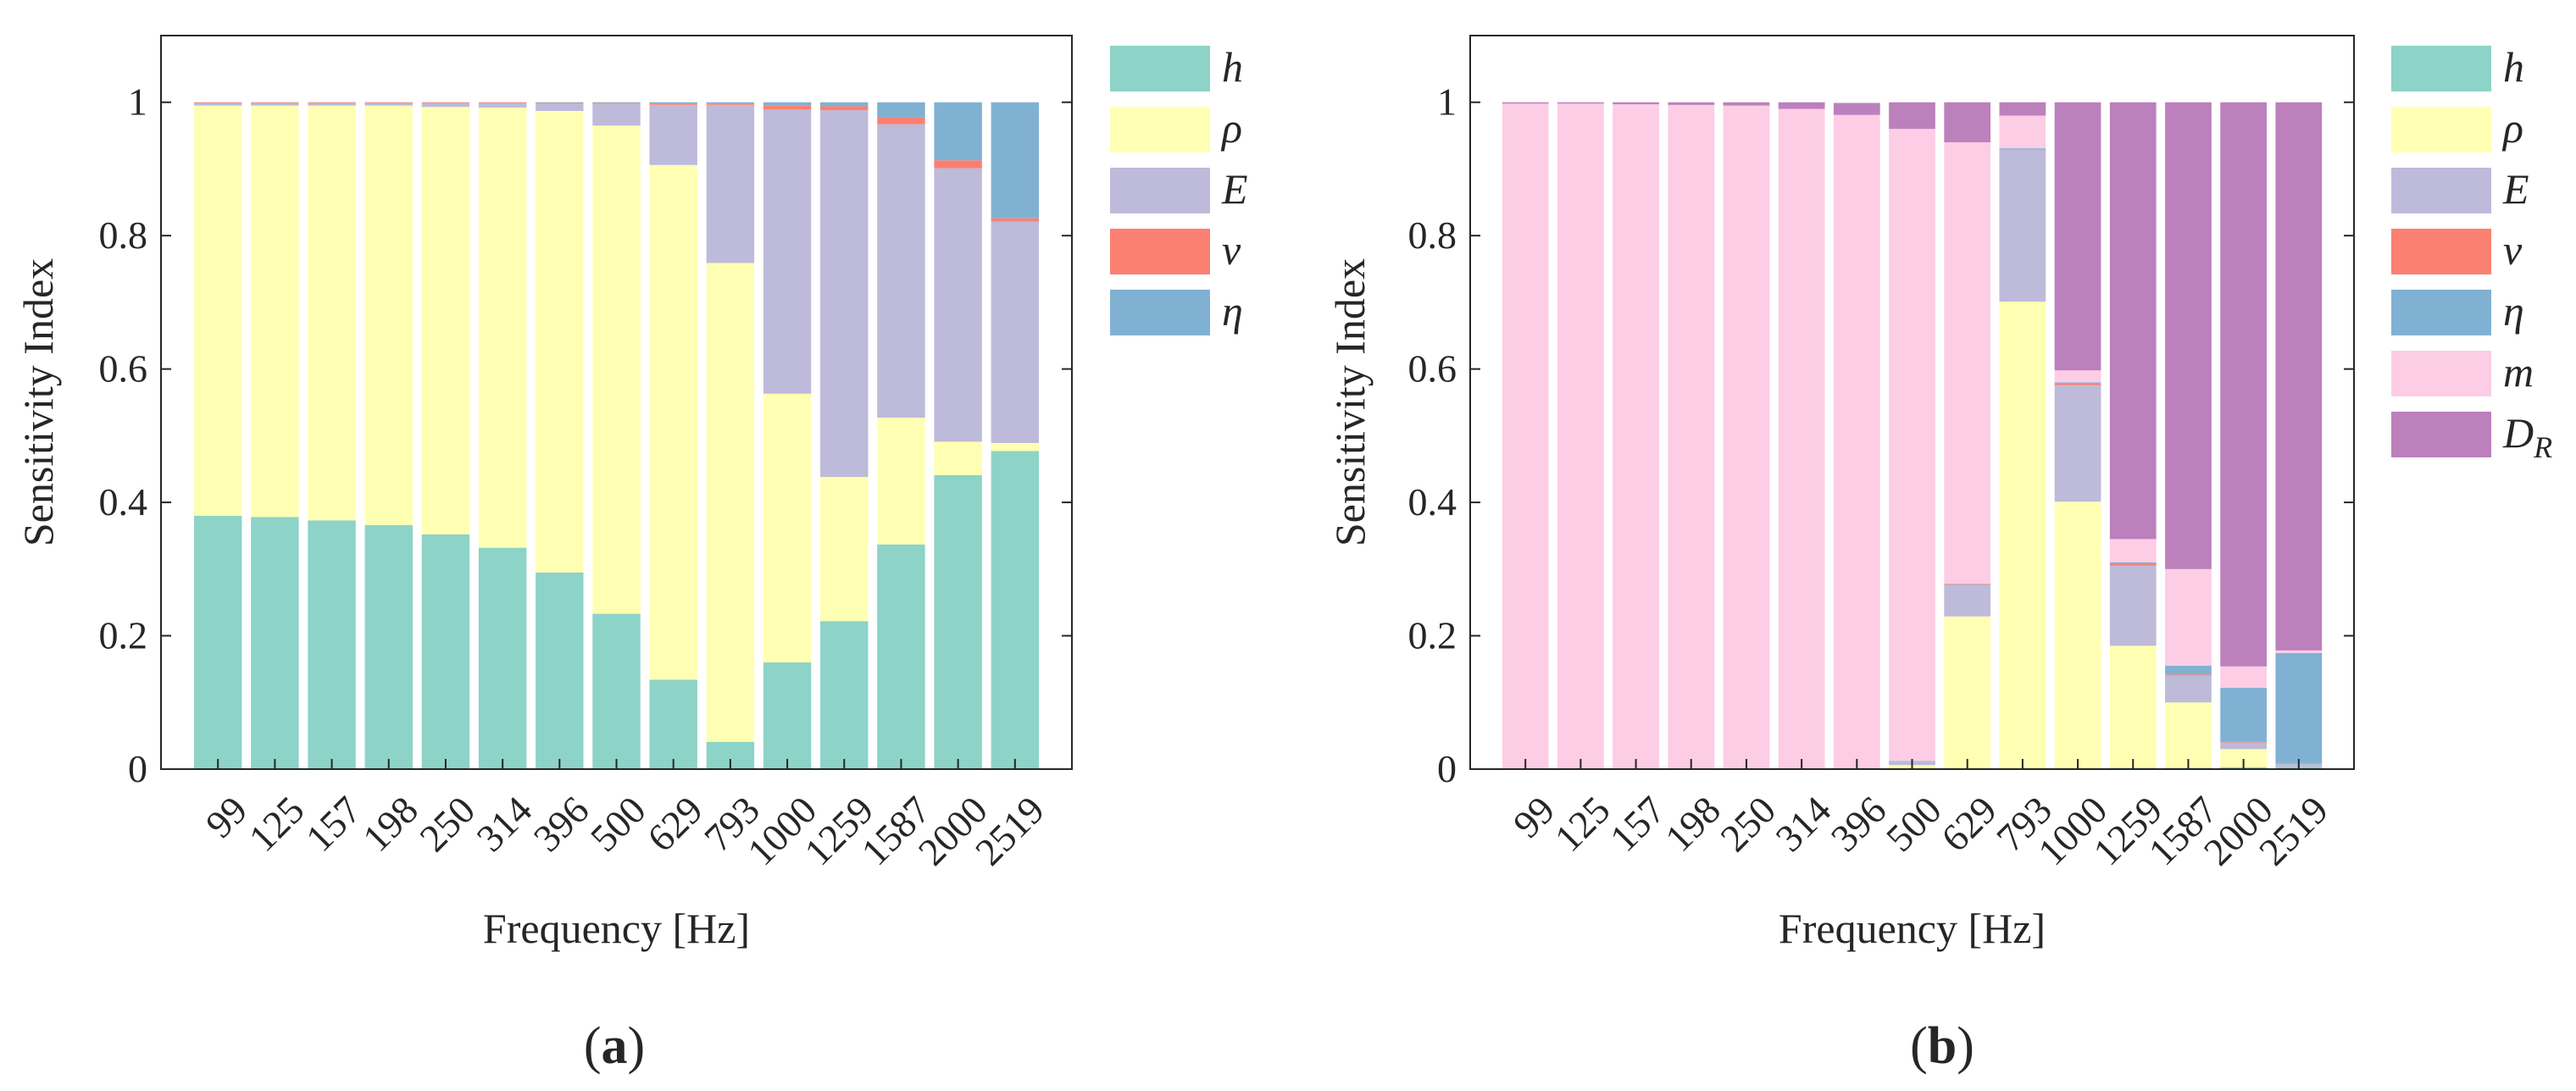  Describe the element at coordinates (1942, 1046) in the screenshot. I see `panel-label-b: (b)` at that location.